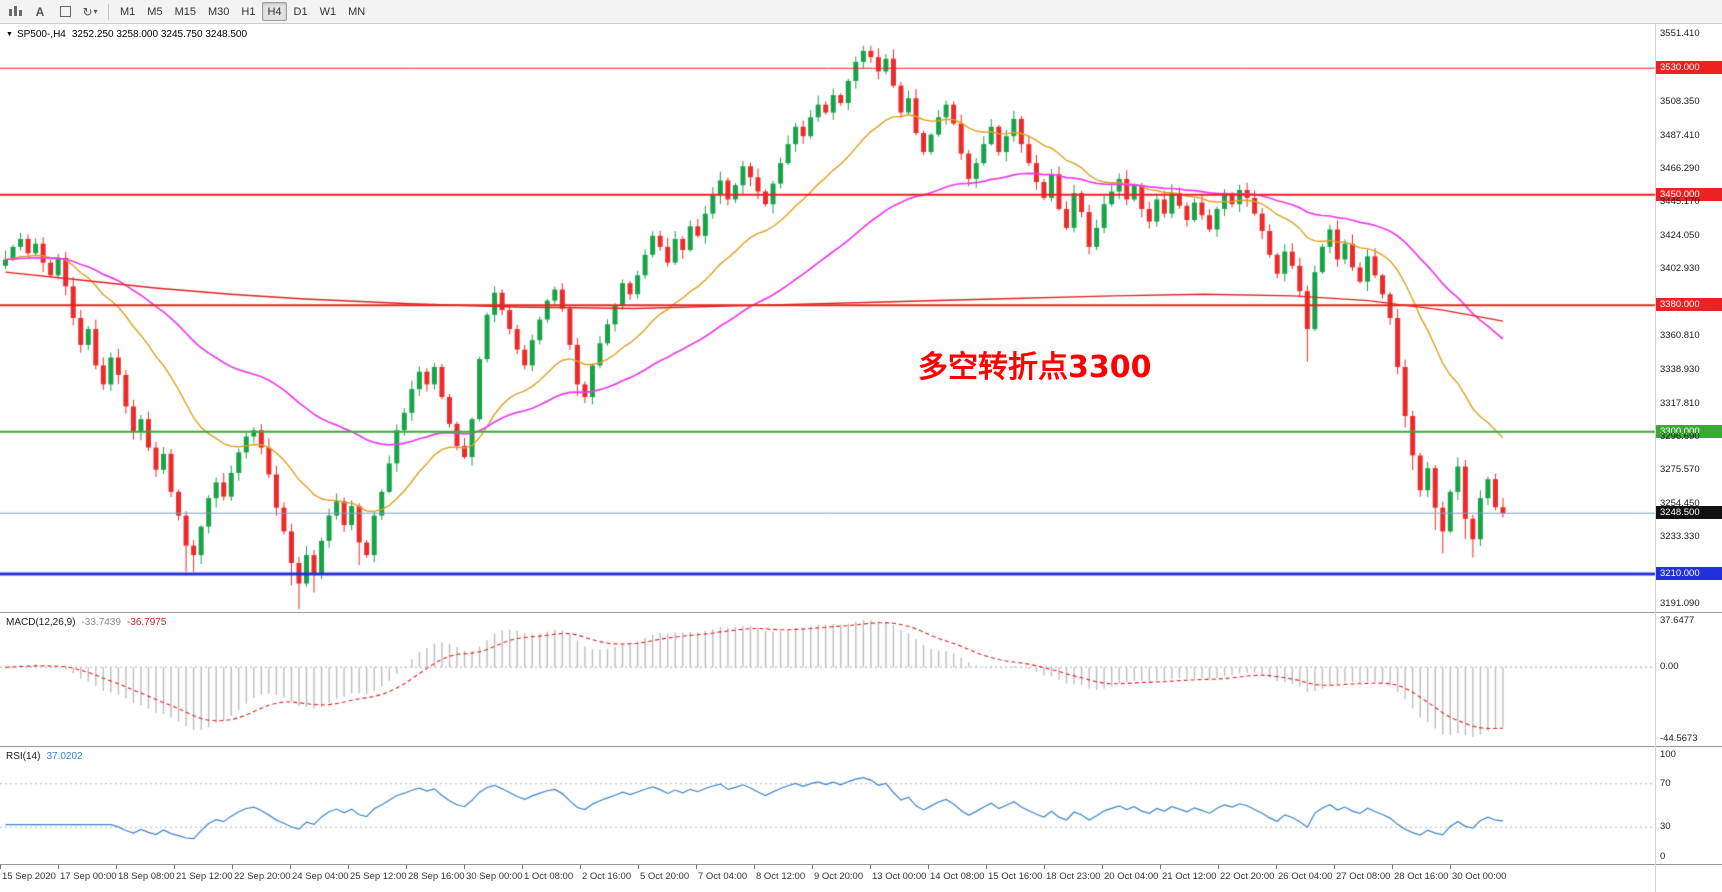 This screenshot has width=1722, height=892. What do you see at coordinates (861, 679) in the screenshot?
I see `macd-canvas` at bounding box center [861, 679].